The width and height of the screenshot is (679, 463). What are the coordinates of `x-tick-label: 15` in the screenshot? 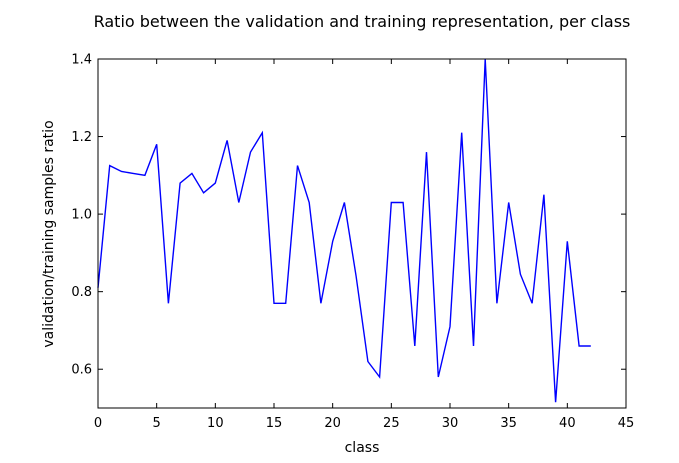 It's located at (274, 423).